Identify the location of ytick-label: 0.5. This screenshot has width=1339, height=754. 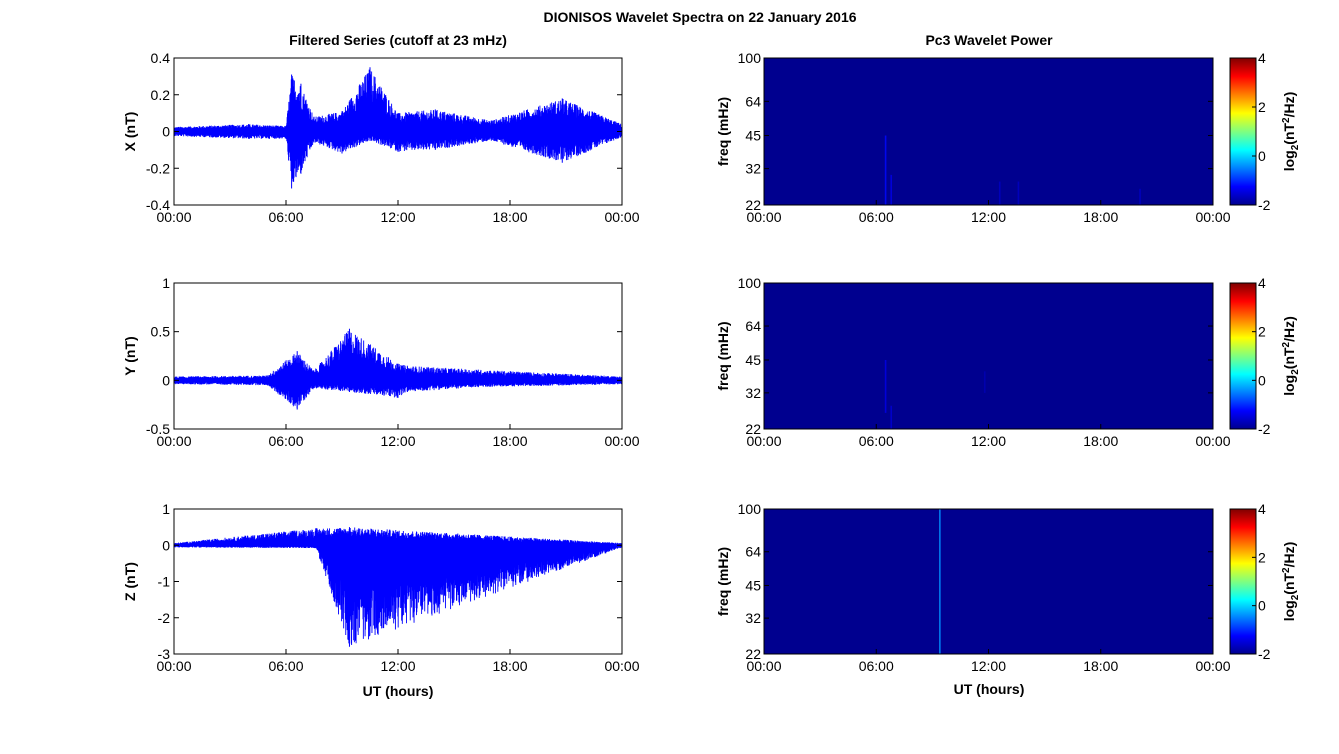
(161, 332).